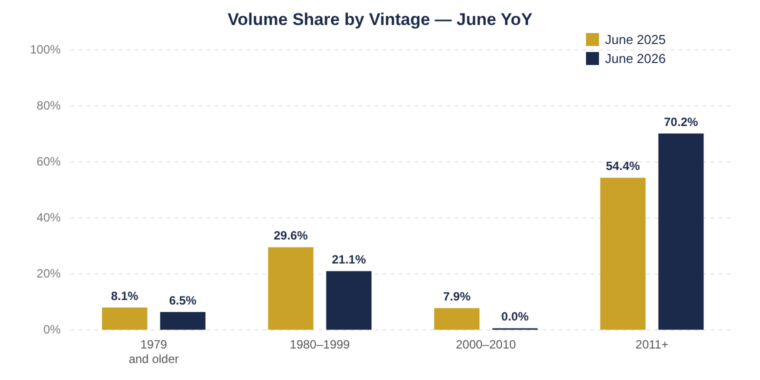 Image resolution: width=760 pixels, height=380 pixels. Describe the element at coordinates (486, 345) in the screenshot. I see `x-tick-label: 2000–2010` at that location.